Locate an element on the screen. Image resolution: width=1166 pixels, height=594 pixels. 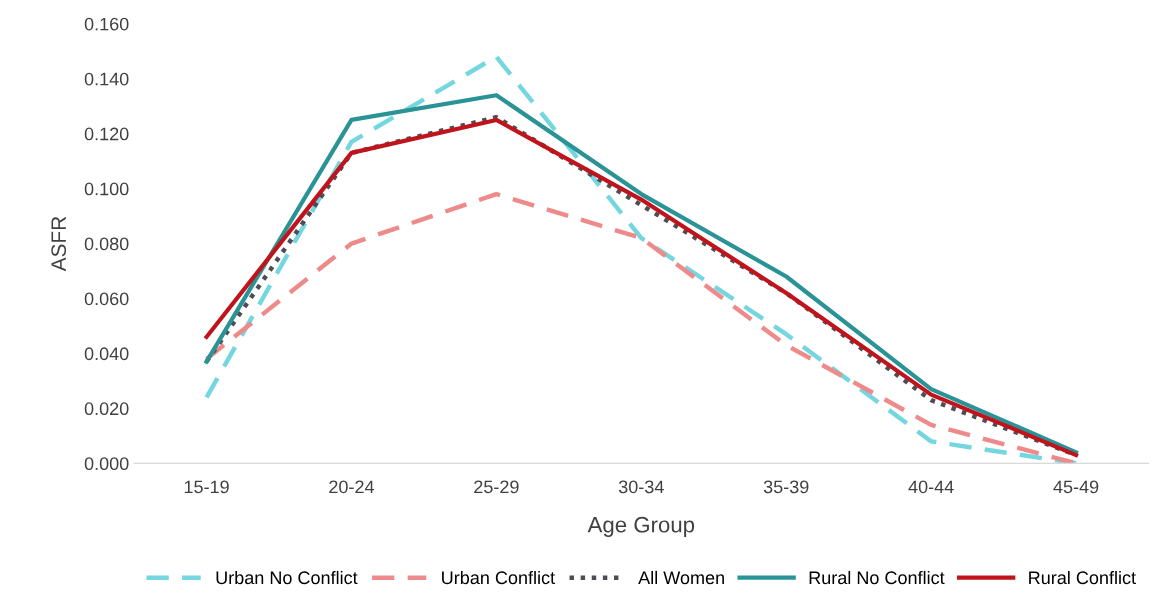
y-tick-label: 0.000 is located at coordinates (106, 464).